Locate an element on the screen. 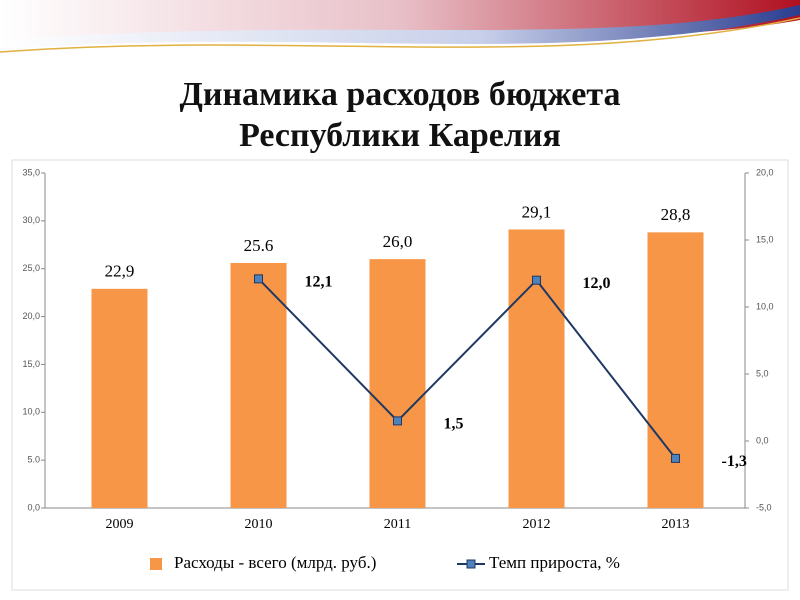 Image resolution: width=800 pixels, height=600 pixels. legend-label: Темп прироста, % is located at coordinates (554, 562).